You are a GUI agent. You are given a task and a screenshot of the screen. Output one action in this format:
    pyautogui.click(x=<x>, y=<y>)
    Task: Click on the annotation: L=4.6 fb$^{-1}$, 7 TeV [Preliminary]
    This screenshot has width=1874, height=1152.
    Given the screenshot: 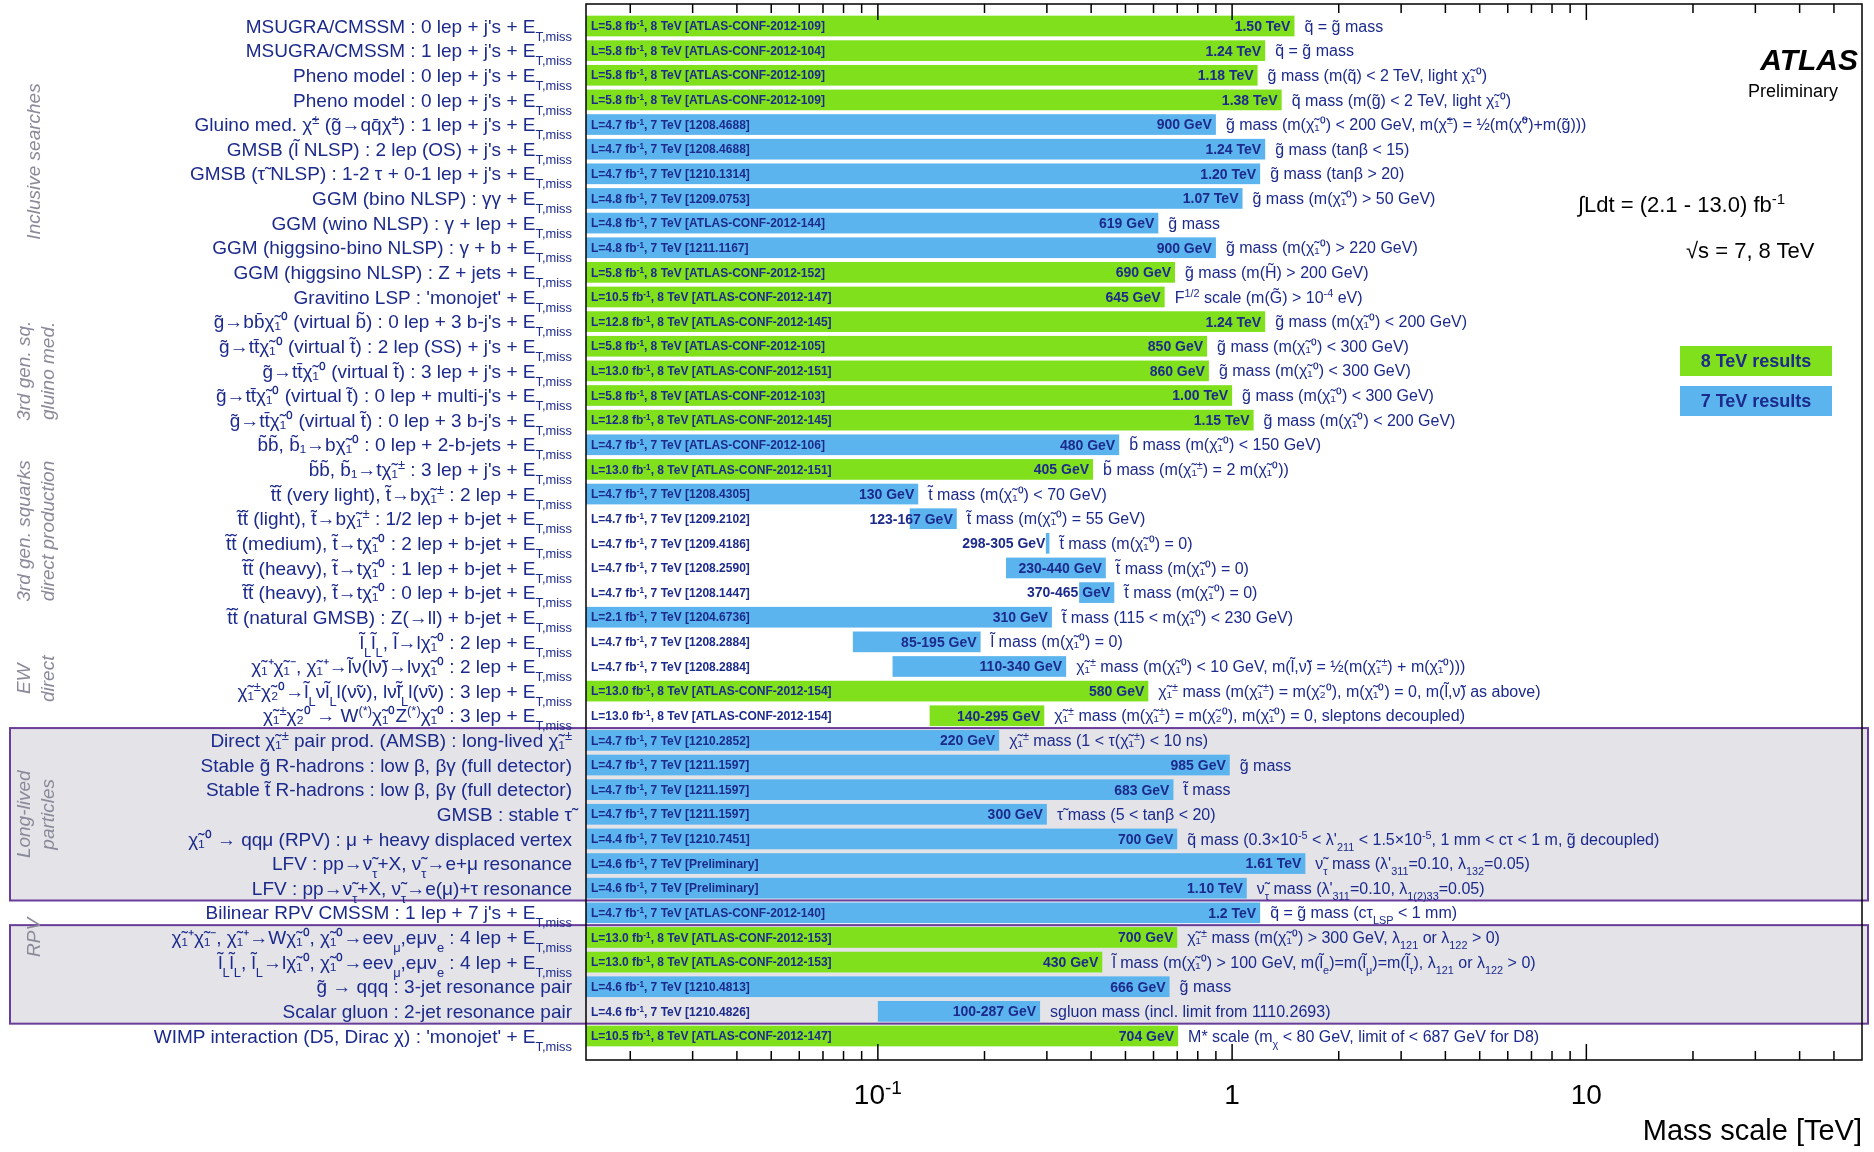 What is the action you would take?
    pyautogui.click(x=675, y=863)
    